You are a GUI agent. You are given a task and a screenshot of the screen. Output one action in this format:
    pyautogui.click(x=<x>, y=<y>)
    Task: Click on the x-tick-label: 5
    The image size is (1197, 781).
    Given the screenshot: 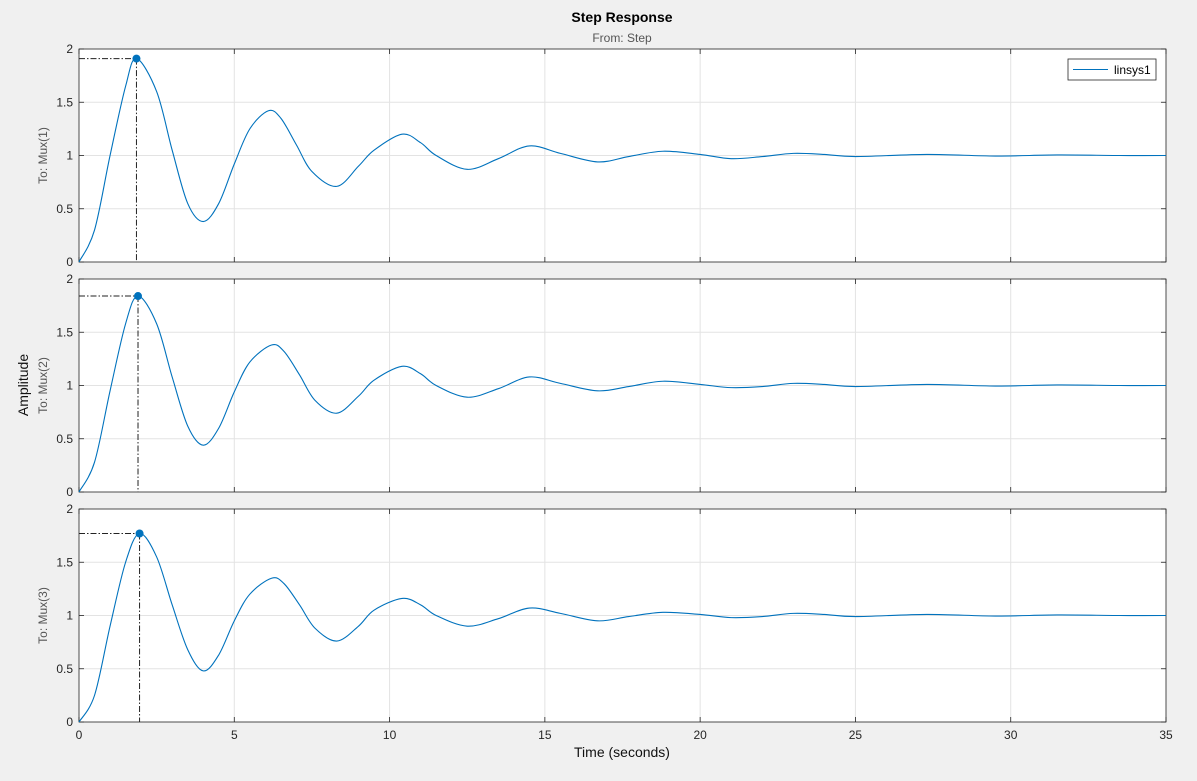 What is the action you would take?
    pyautogui.click(x=234, y=735)
    